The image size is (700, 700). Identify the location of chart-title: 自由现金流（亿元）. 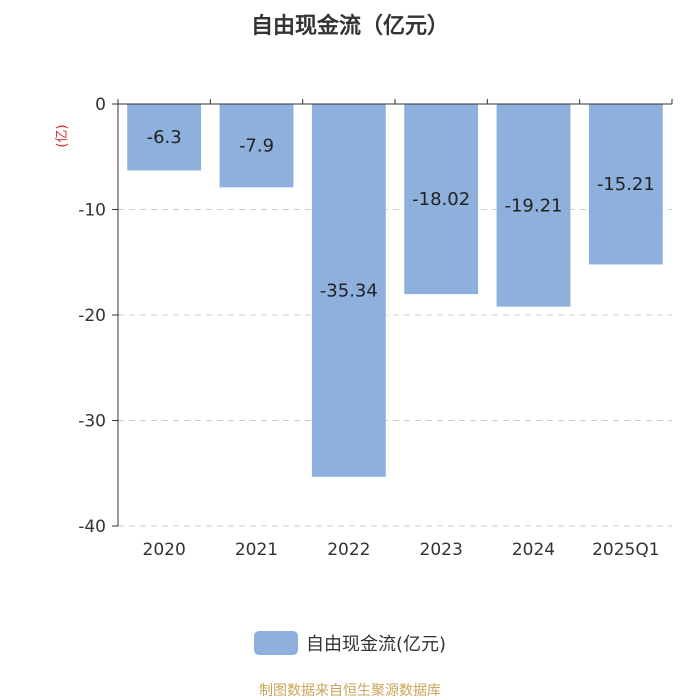
(349, 26).